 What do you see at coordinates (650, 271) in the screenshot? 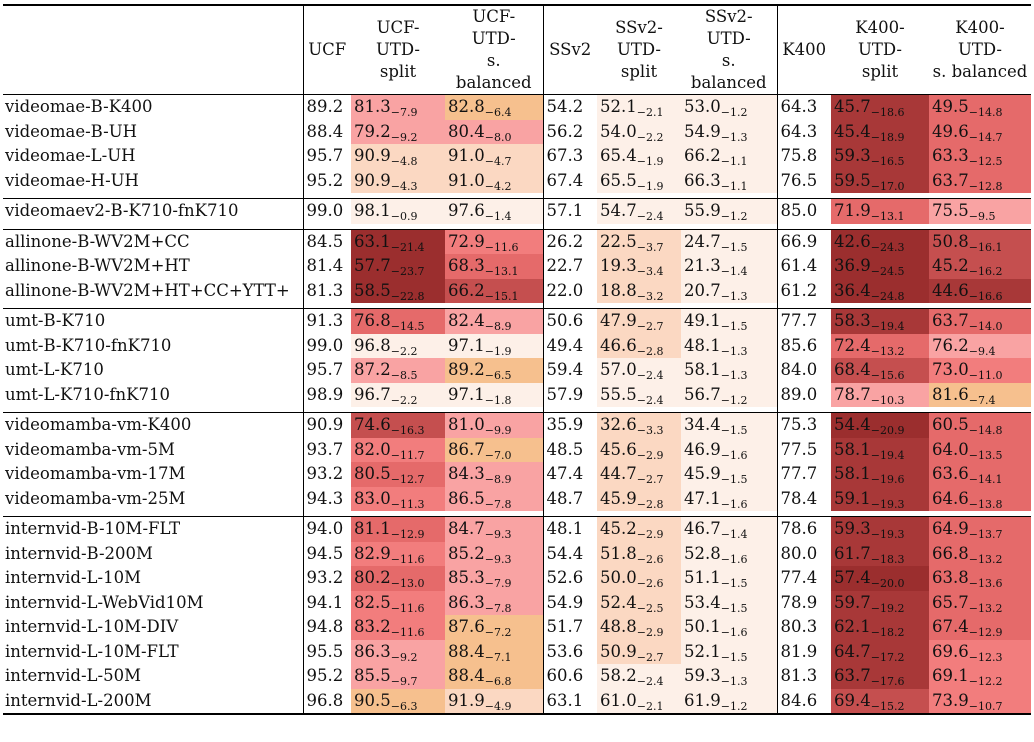
I see `cell-delta: −3.4` at bounding box center [650, 271].